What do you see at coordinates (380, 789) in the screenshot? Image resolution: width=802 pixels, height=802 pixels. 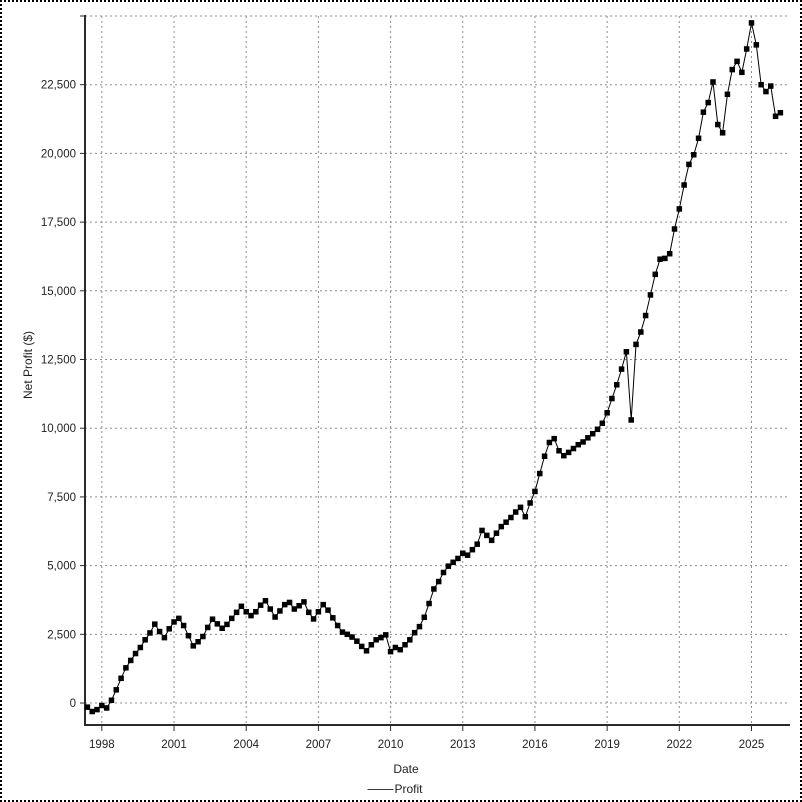 I see `legend-line-swatch` at bounding box center [380, 789].